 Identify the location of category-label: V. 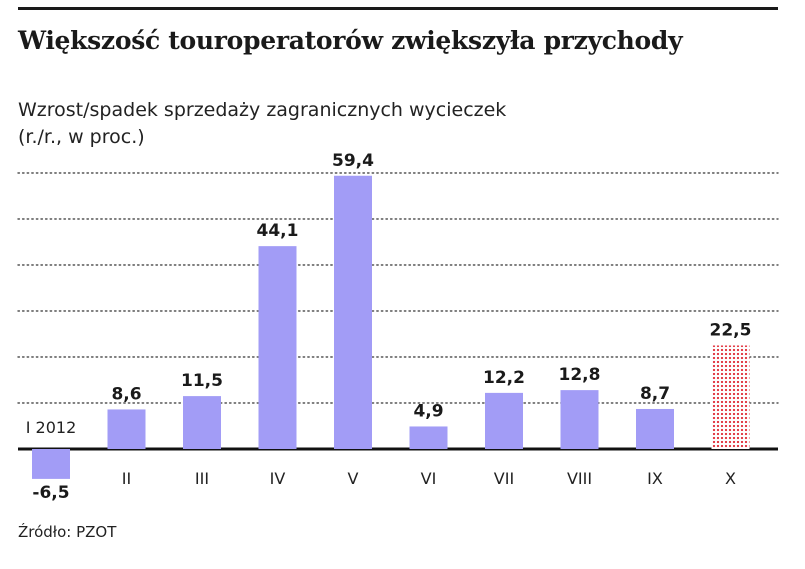
(353, 478).